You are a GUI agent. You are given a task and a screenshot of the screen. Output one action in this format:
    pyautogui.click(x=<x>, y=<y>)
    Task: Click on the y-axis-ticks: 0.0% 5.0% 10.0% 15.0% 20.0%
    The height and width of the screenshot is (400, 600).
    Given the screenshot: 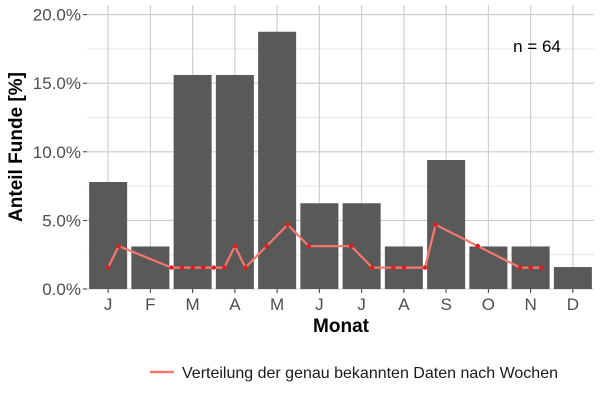 What is the action you would take?
    pyautogui.click(x=60, y=152)
    